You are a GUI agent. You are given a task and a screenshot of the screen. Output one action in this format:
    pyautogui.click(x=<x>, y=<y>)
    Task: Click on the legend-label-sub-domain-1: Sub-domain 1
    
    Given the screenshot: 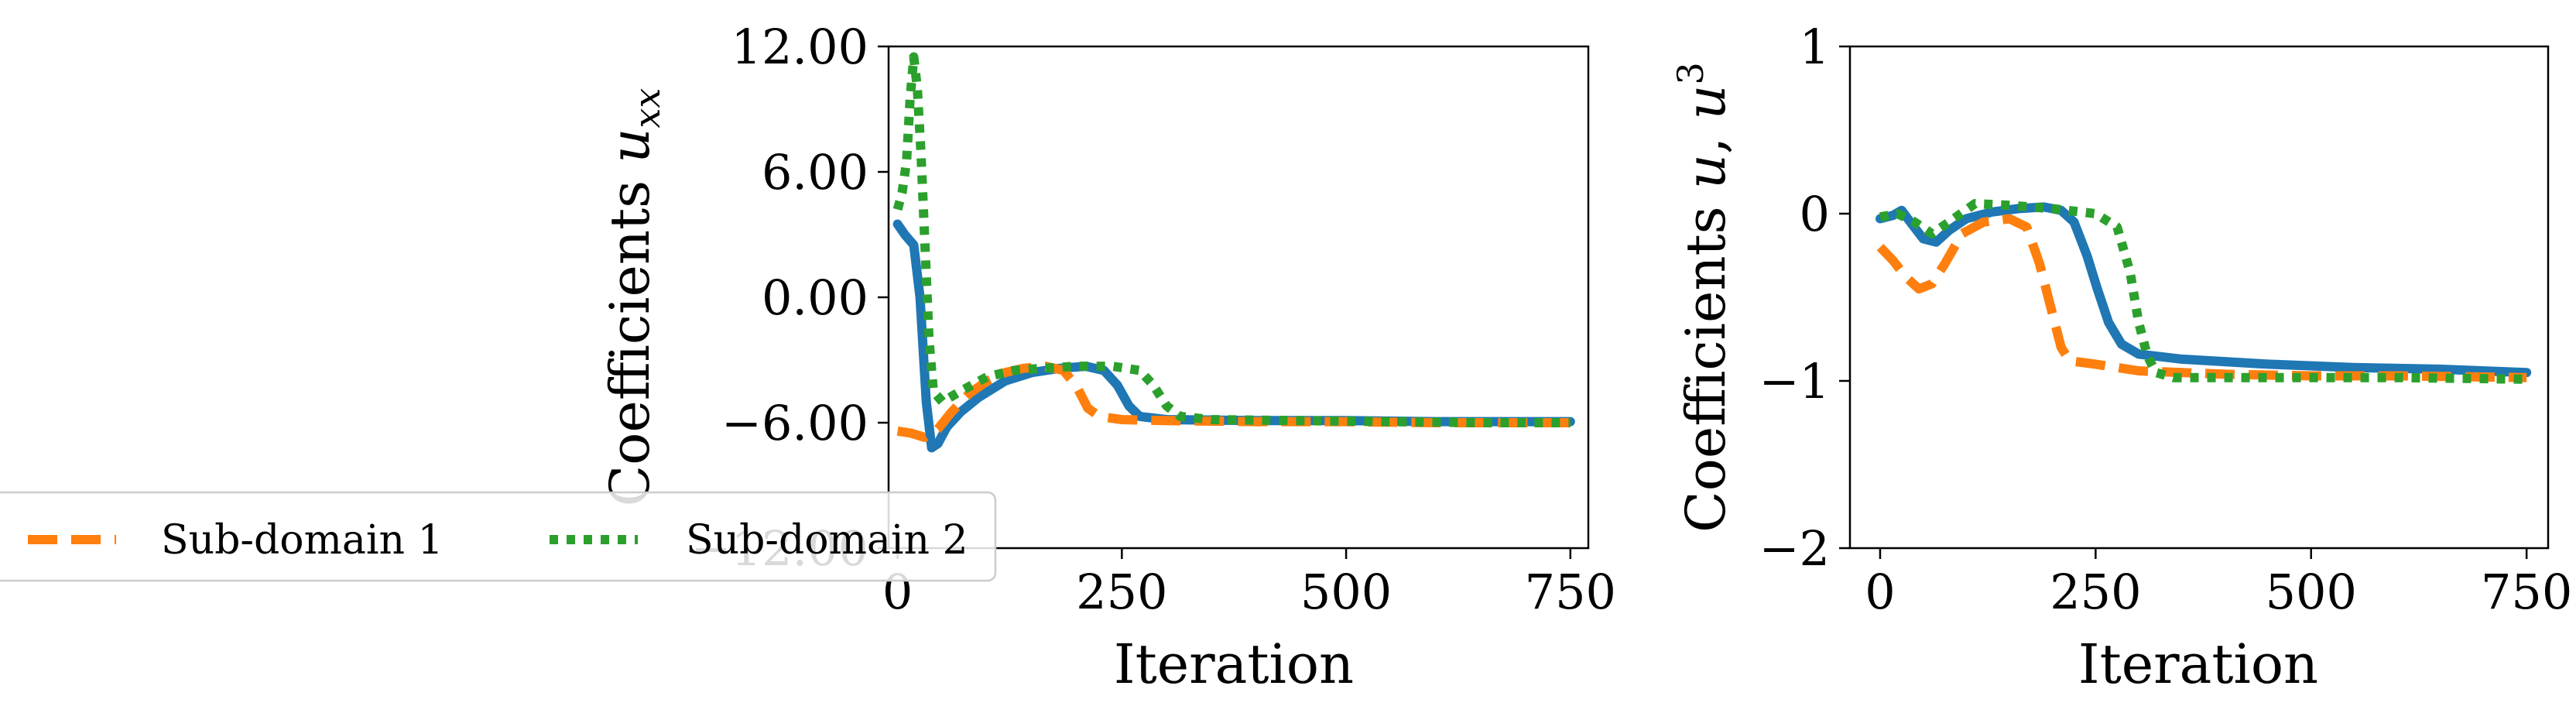 What is the action you would take?
    pyautogui.click(x=302, y=540)
    